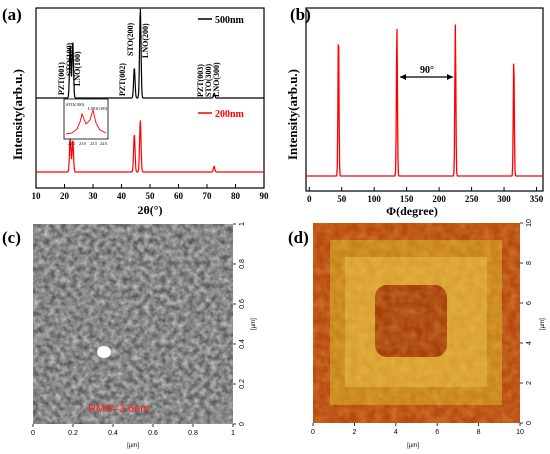 This screenshot has width=550, height=454. What do you see at coordinates (149, 210) in the screenshot?
I see `panel-a-xlabel: 2θ(°)` at bounding box center [149, 210].